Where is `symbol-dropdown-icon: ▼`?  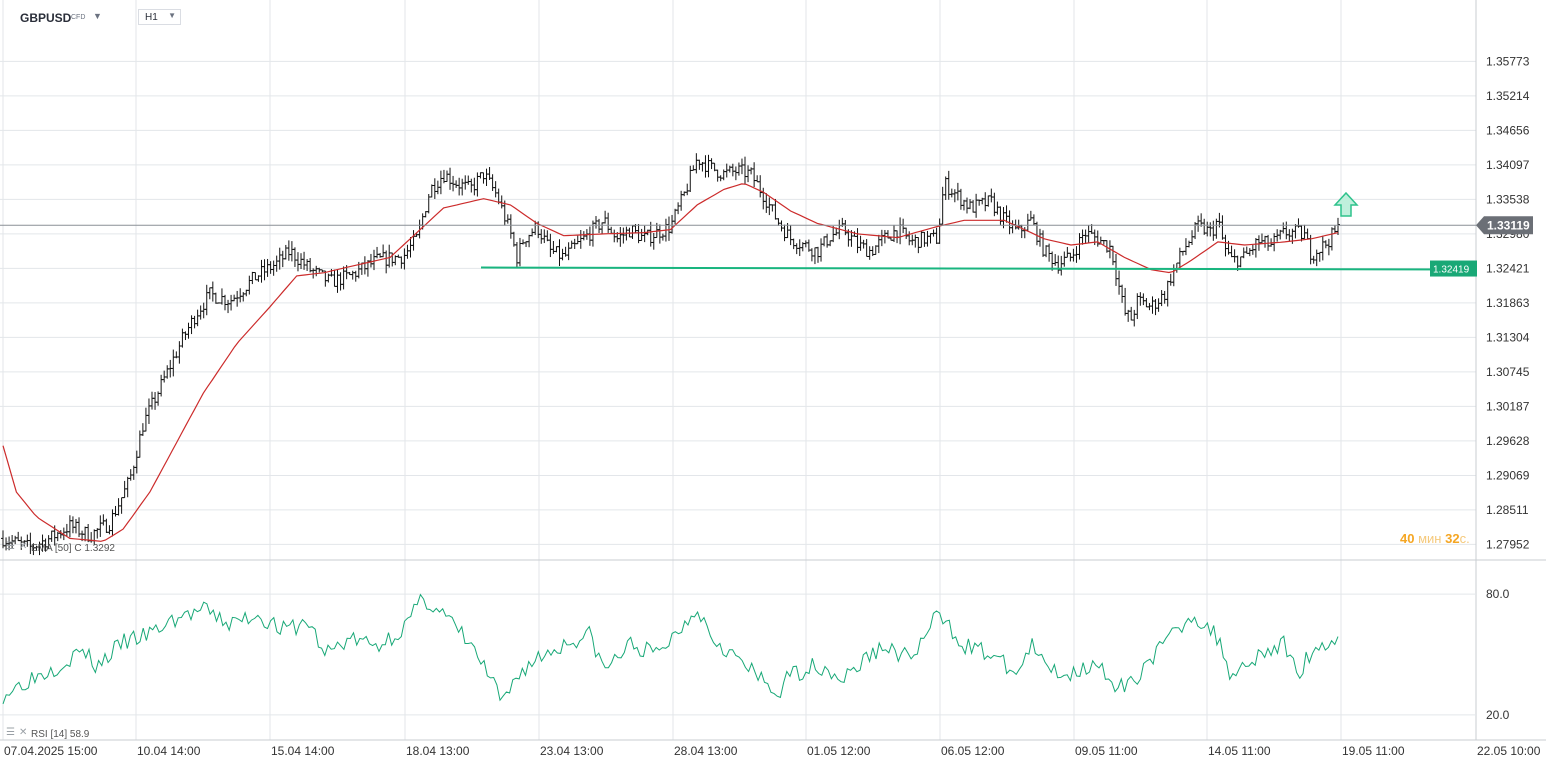 symbol-dropdown-icon: ▼ is located at coordinates (97, 16).